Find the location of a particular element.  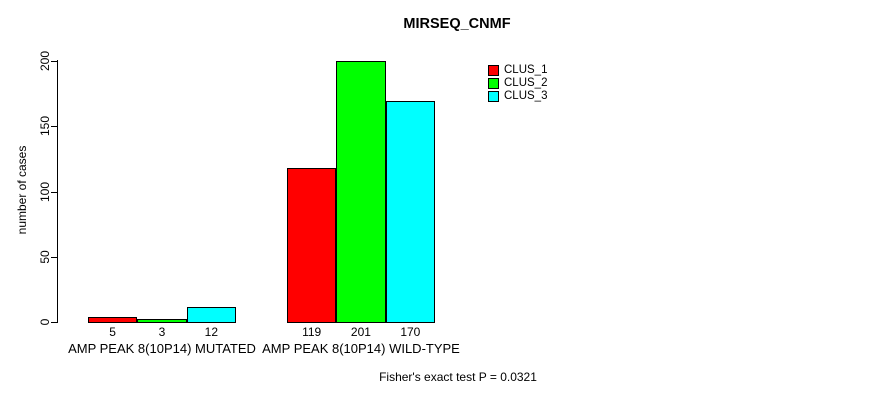

y-axis-label: number of cases is located at coordinates (22, 190).